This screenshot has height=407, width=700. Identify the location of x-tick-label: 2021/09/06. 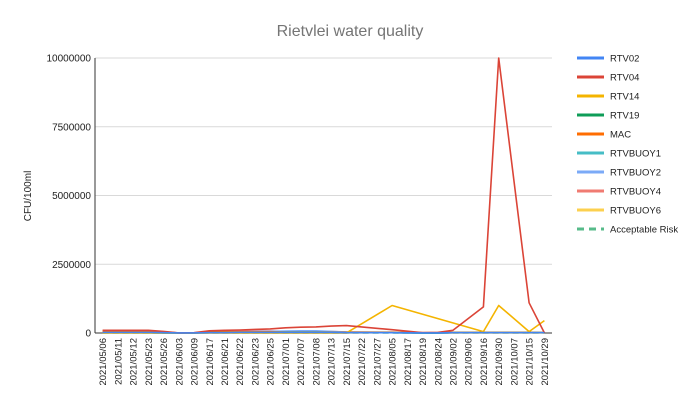
(469, 362).